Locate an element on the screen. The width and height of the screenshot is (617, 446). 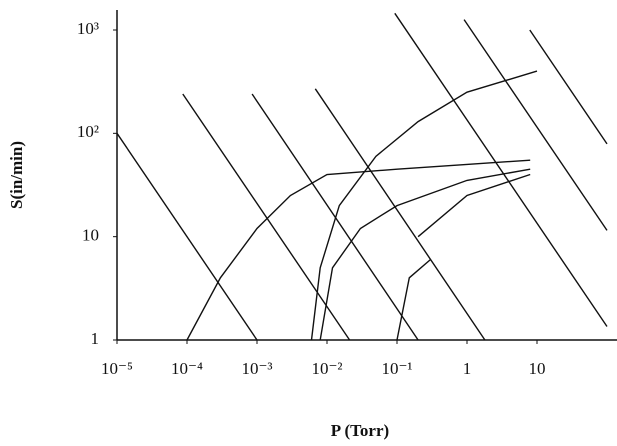
x-tick-label: 10 is located at coordinates (537, 368).